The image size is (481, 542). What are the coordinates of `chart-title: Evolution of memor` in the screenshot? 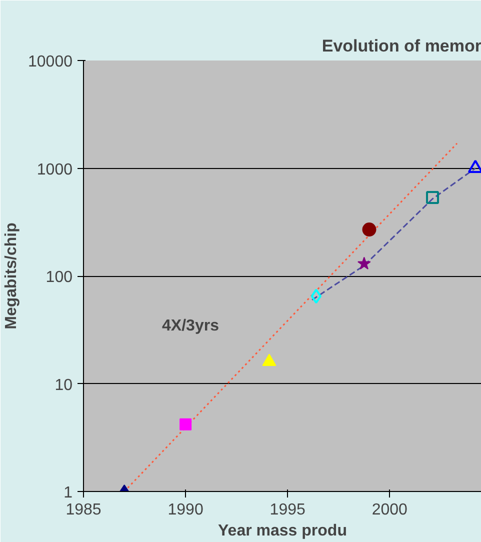 It's located at (401, 46).